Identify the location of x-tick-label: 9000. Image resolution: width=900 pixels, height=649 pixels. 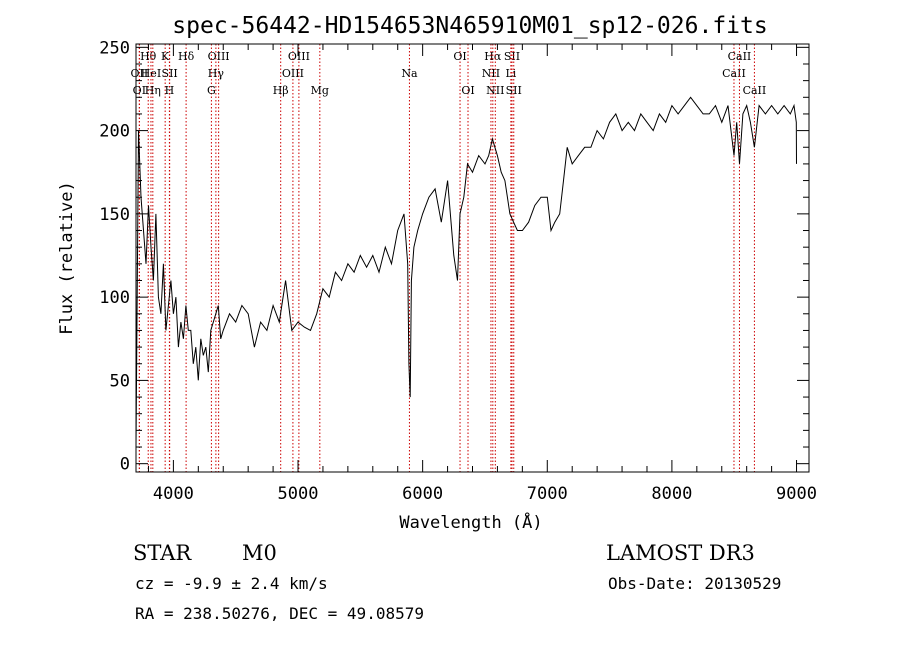
(796, 494).